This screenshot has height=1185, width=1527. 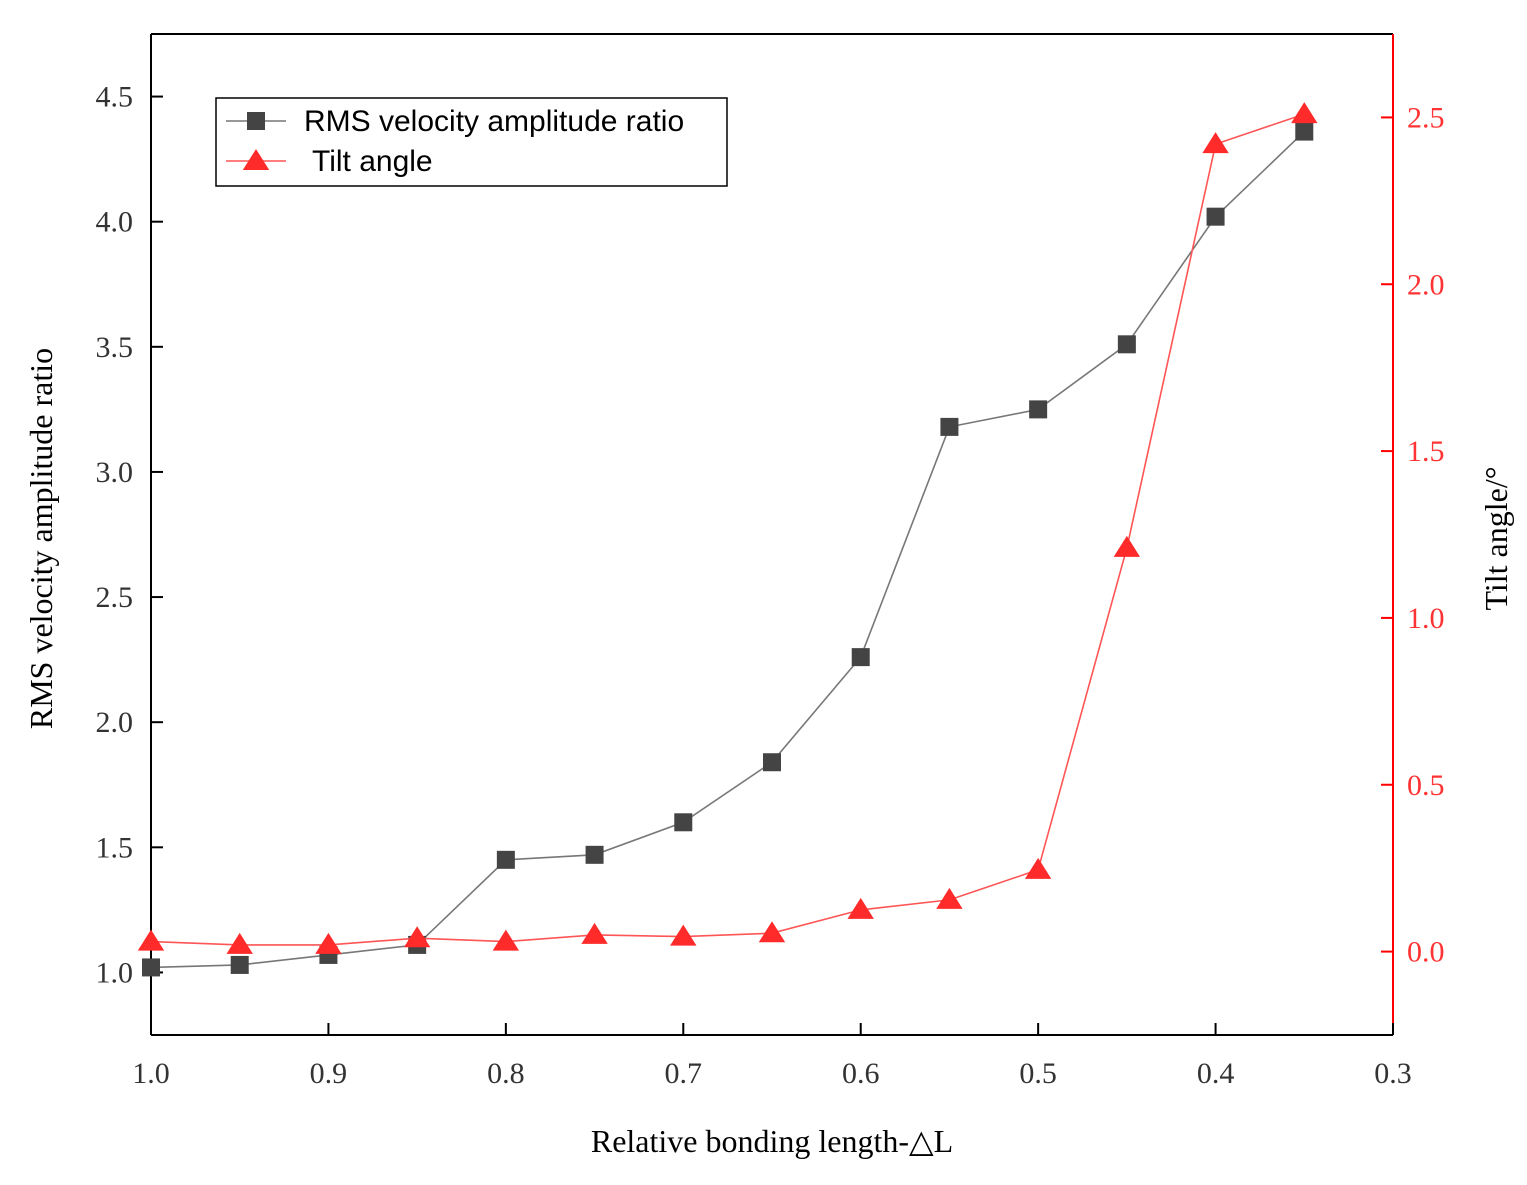 I want to click on legend-label-tilt: Tilt angle, so click(x=372, y=161).